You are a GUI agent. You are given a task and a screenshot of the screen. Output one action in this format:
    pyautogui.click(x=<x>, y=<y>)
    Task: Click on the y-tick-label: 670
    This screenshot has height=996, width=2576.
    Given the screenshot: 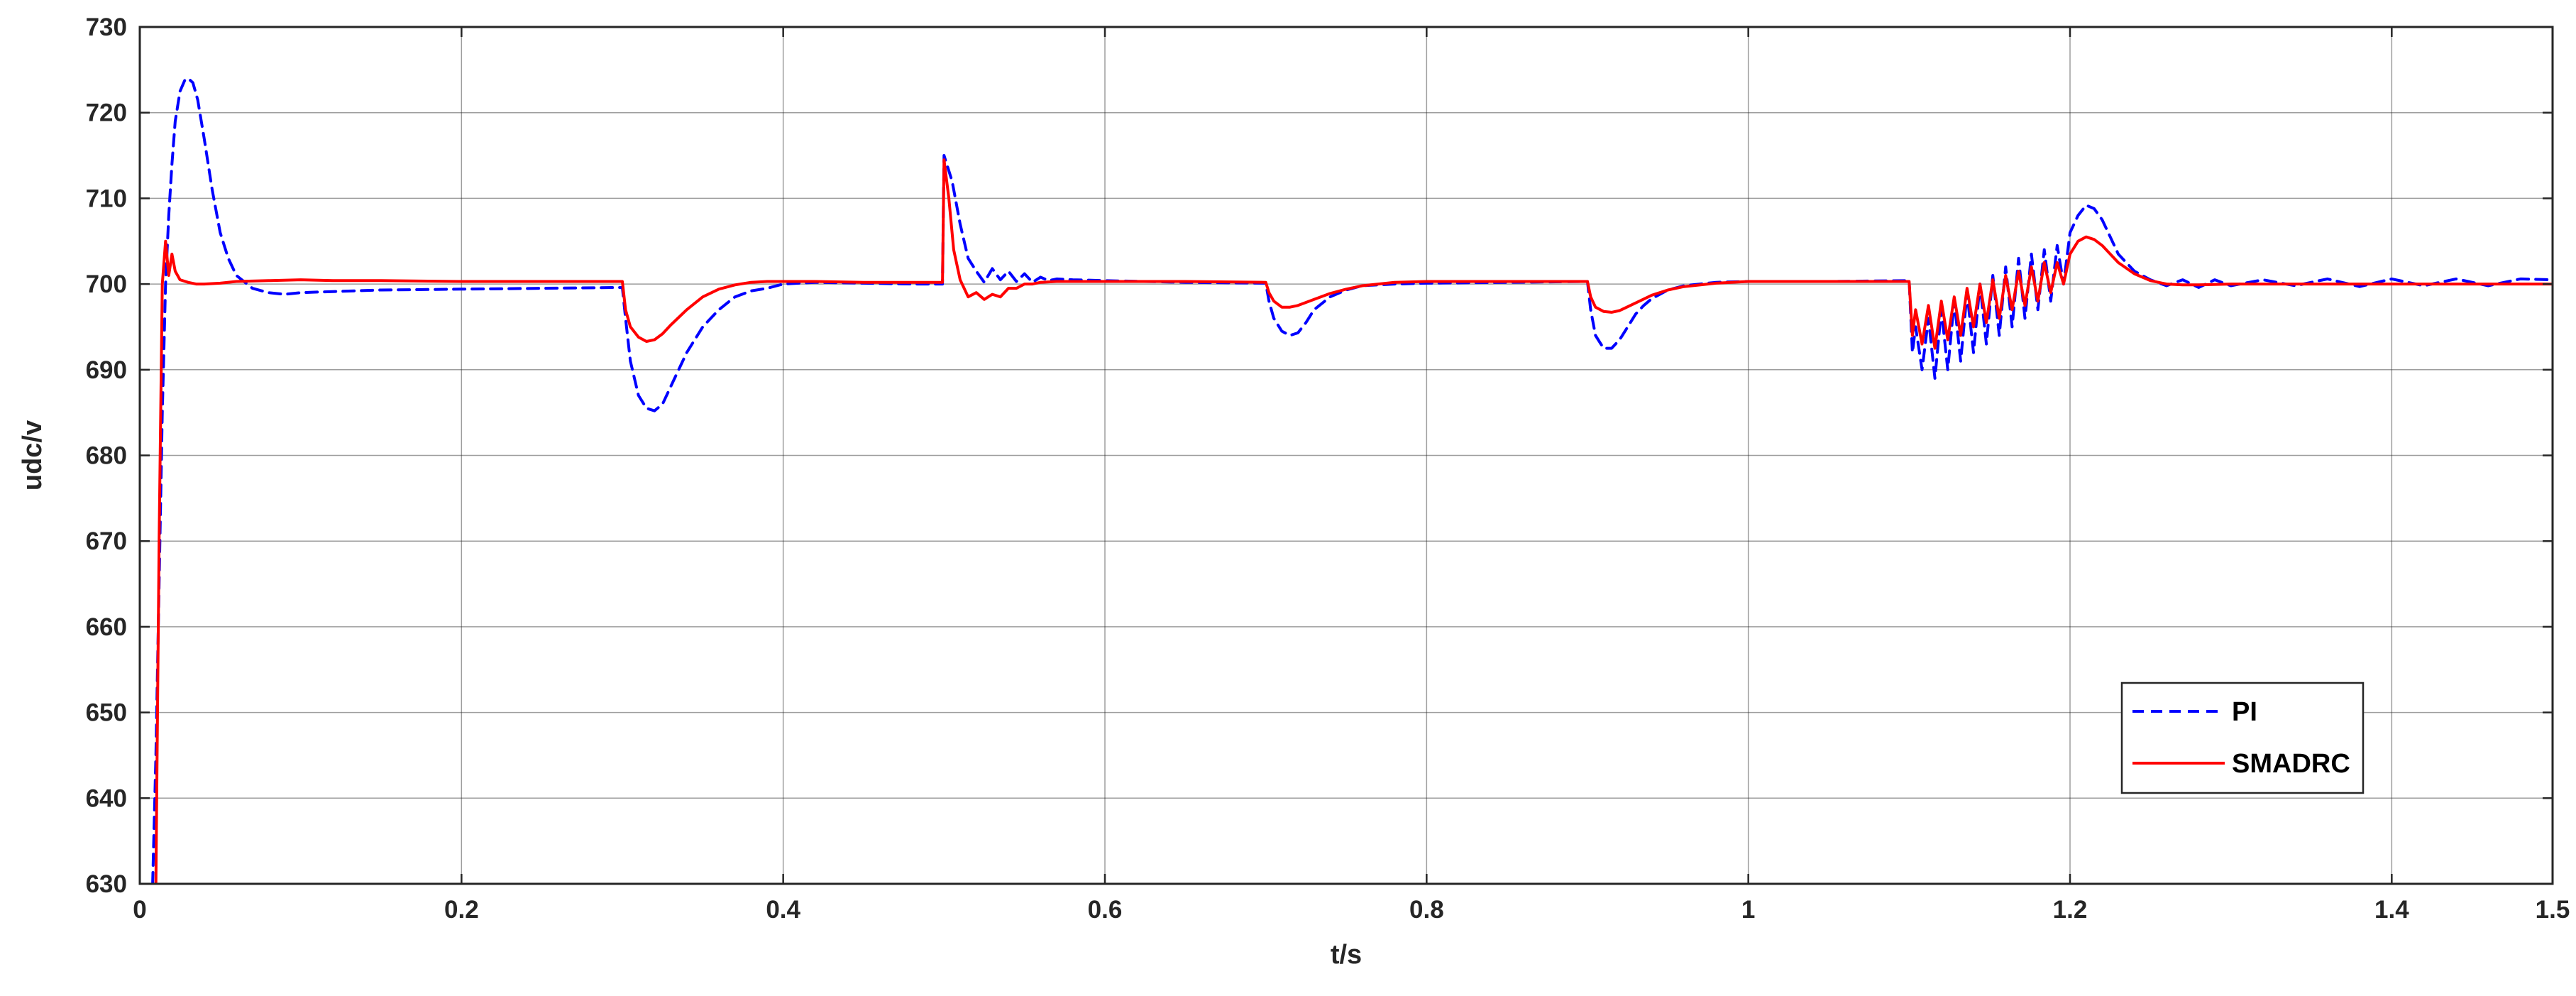 What is the action you would take?
    pyautogui.click(x=106, y=541)
    